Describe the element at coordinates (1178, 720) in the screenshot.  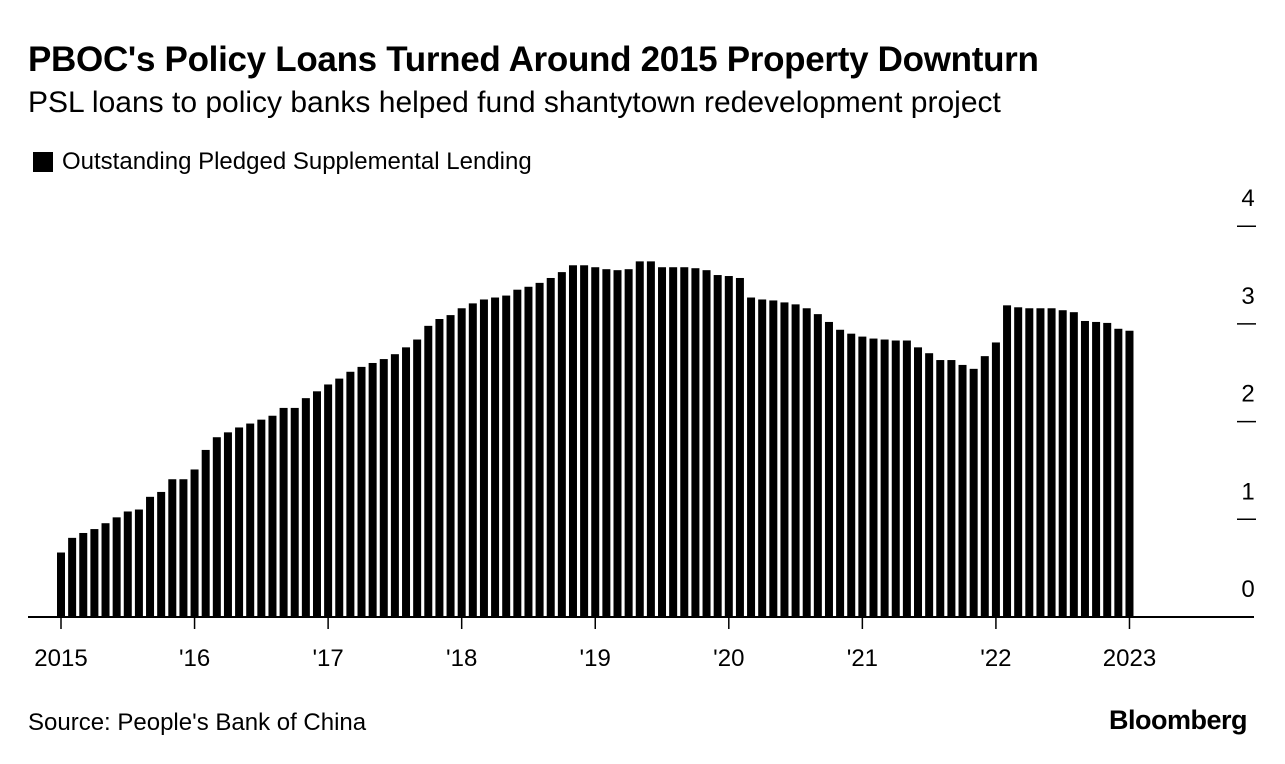
I see `bloomberg-logo: Bloomberg` at that location.